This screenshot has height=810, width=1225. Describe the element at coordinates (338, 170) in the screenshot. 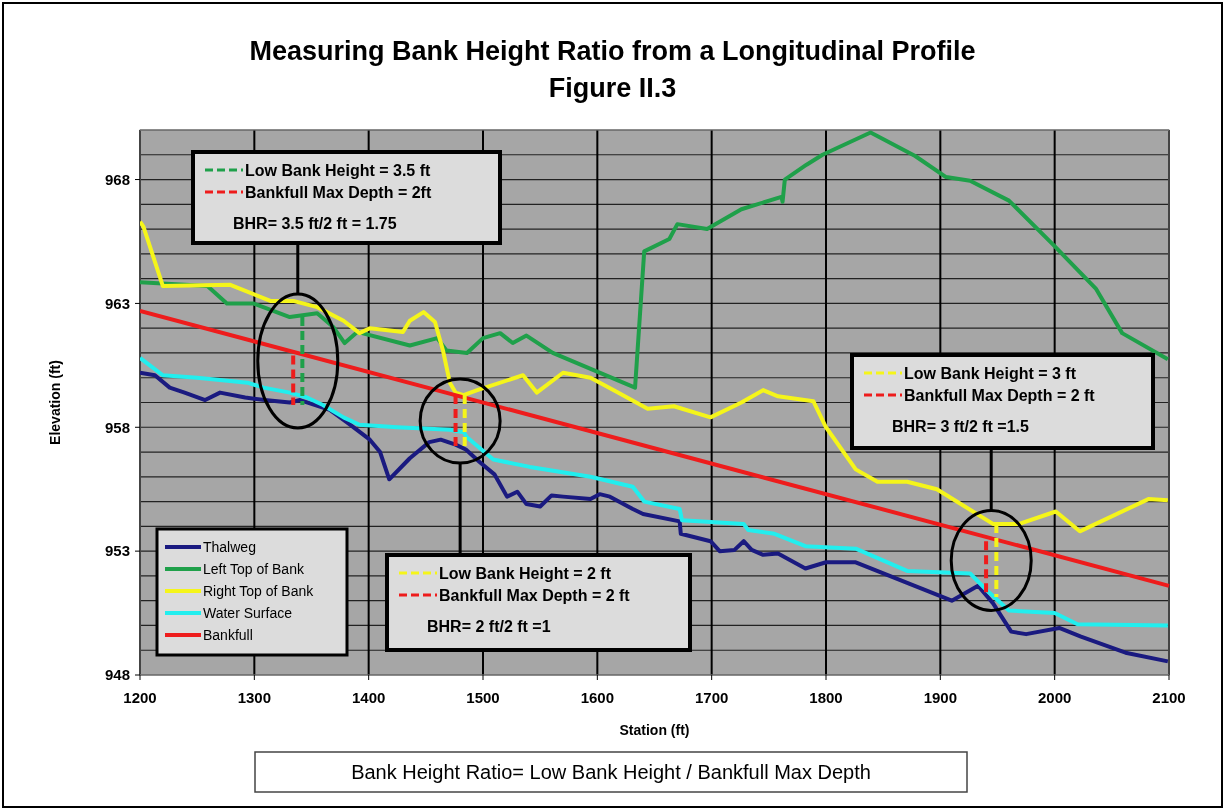

I see `annotation: Low Bank Height = 3.5 ft` at that location.